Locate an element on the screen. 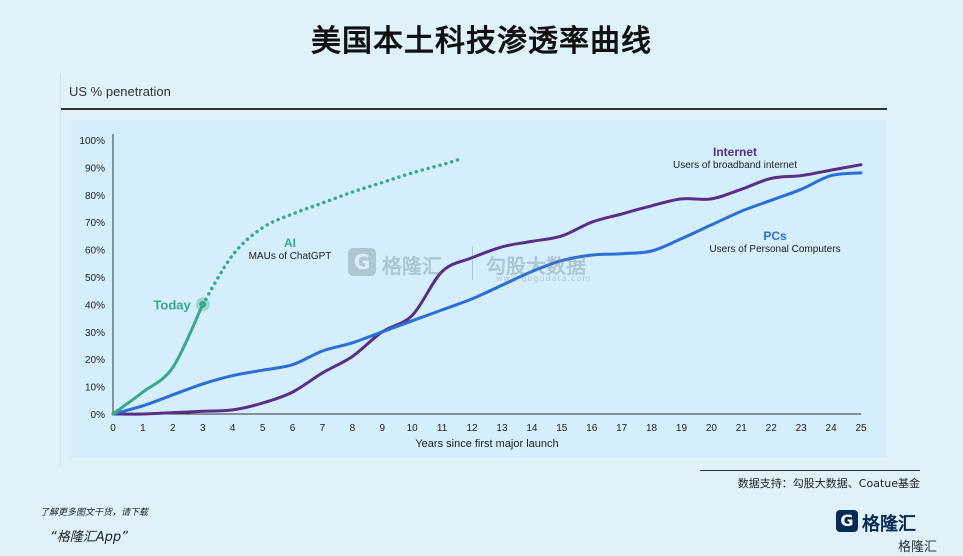 This screenshot has width=963, height=556. series-line-ai is located at coordinates (158, 359).